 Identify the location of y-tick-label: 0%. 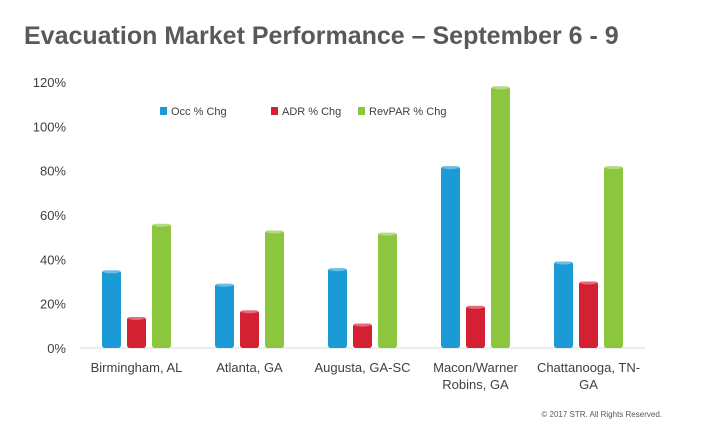
(56, 348).